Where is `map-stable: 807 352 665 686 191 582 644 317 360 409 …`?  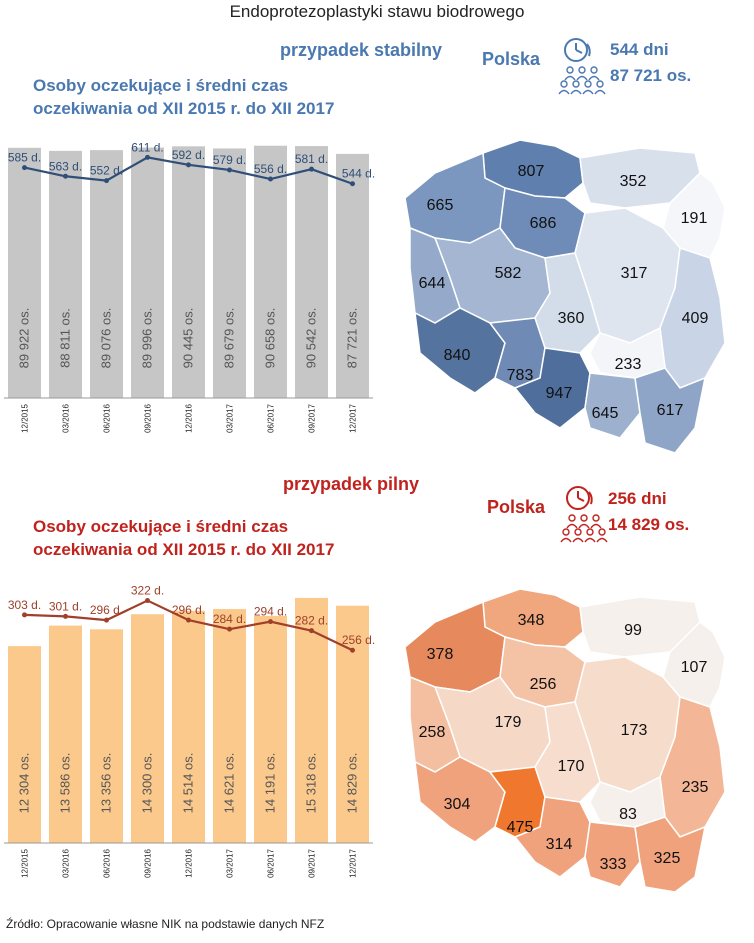
map-stable: 807 352 665 686 191 582 644 317 360 409 … is located at coordinates (565, 296).